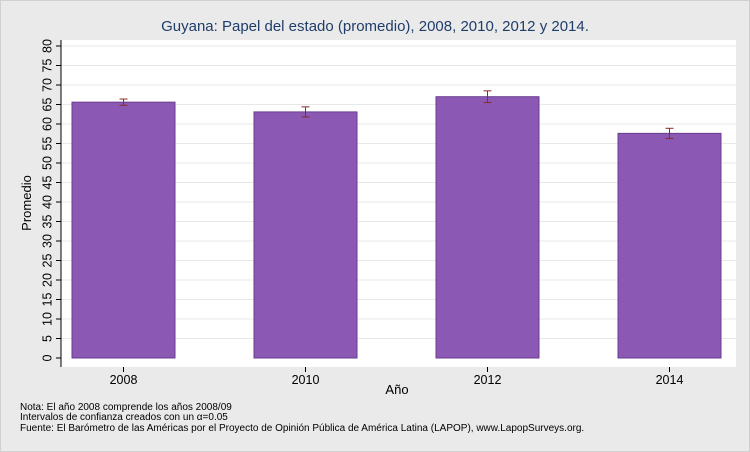  Describe the element at coordinates (396, 389) in the screenshot. I see `x-axis-label: Año` at that location.